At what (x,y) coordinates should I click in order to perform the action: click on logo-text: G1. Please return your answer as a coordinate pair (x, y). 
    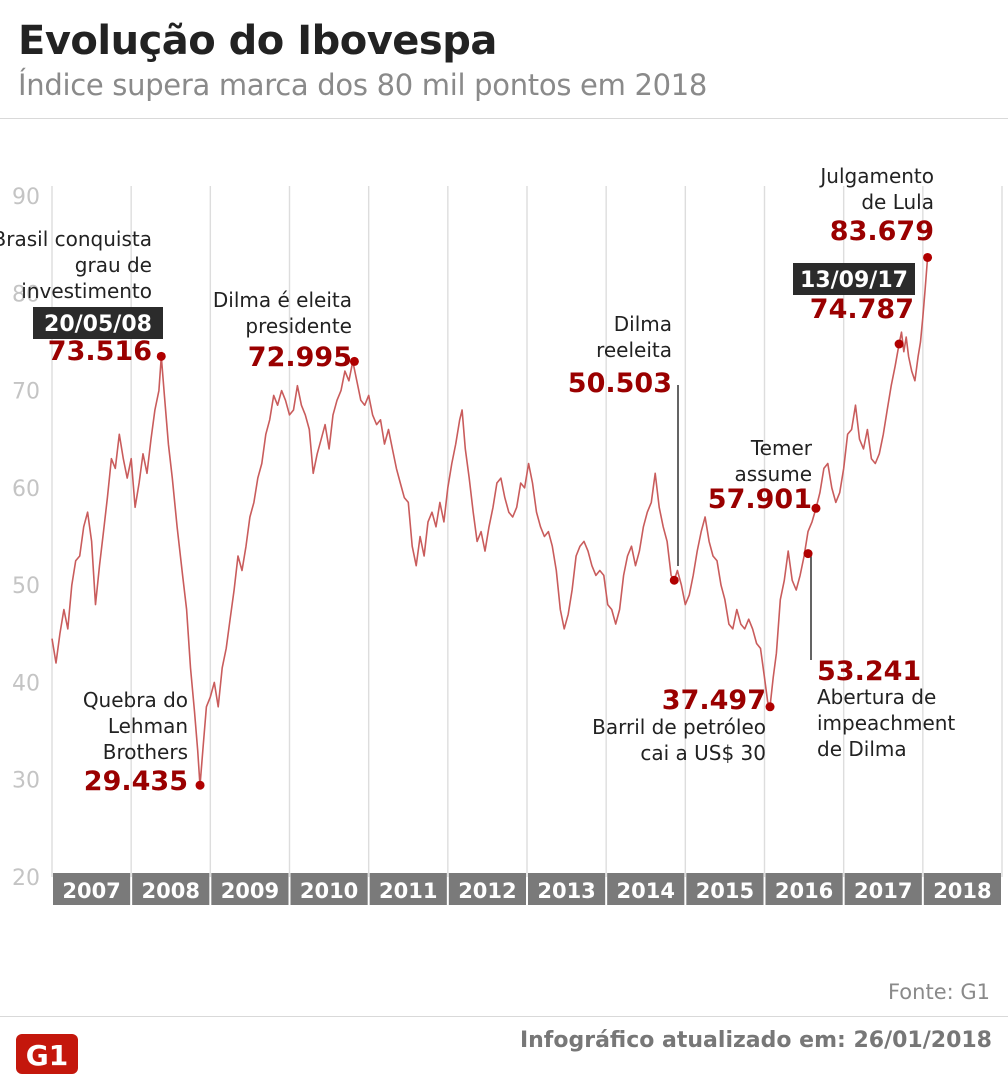
    Looking at the image, I should click on (47, 1055).